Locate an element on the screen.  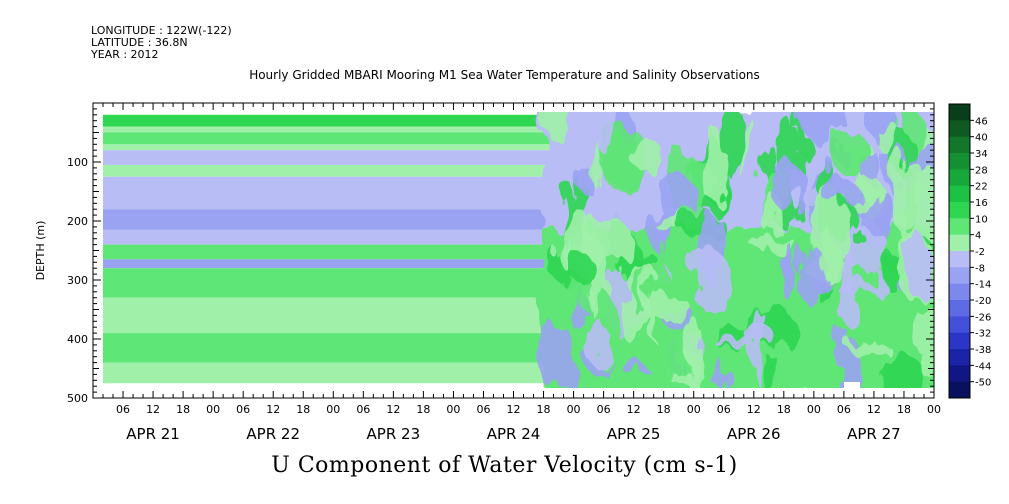
x-day-label: APR 24 is located at coordinates (514, 434).